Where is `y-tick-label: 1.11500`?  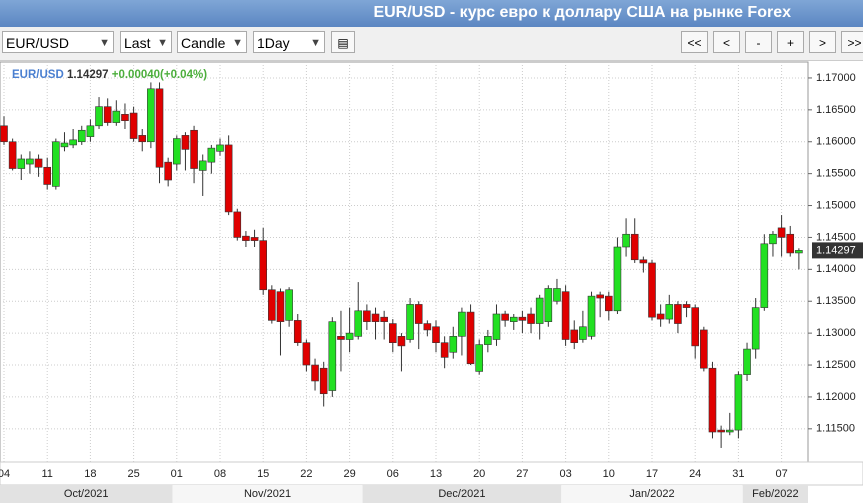
y-tick-label: 1.11500 is located at coordinates (835, 429).